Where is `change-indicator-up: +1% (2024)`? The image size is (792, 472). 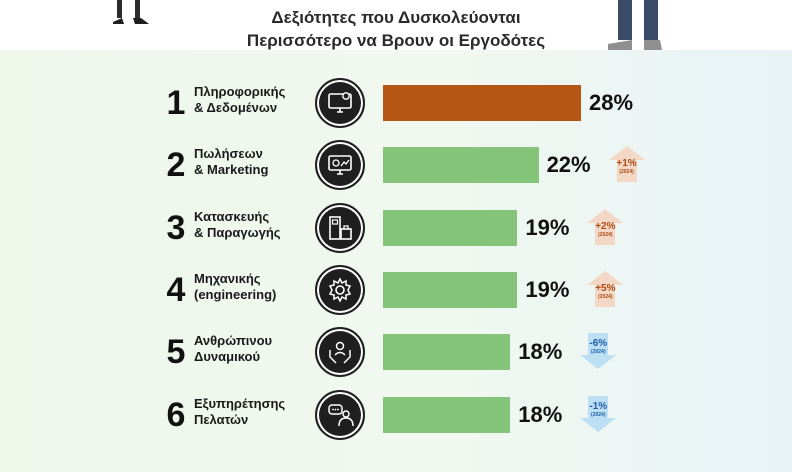 change-indicator-up: +1% (2024) is located at coordinates (627, 164).